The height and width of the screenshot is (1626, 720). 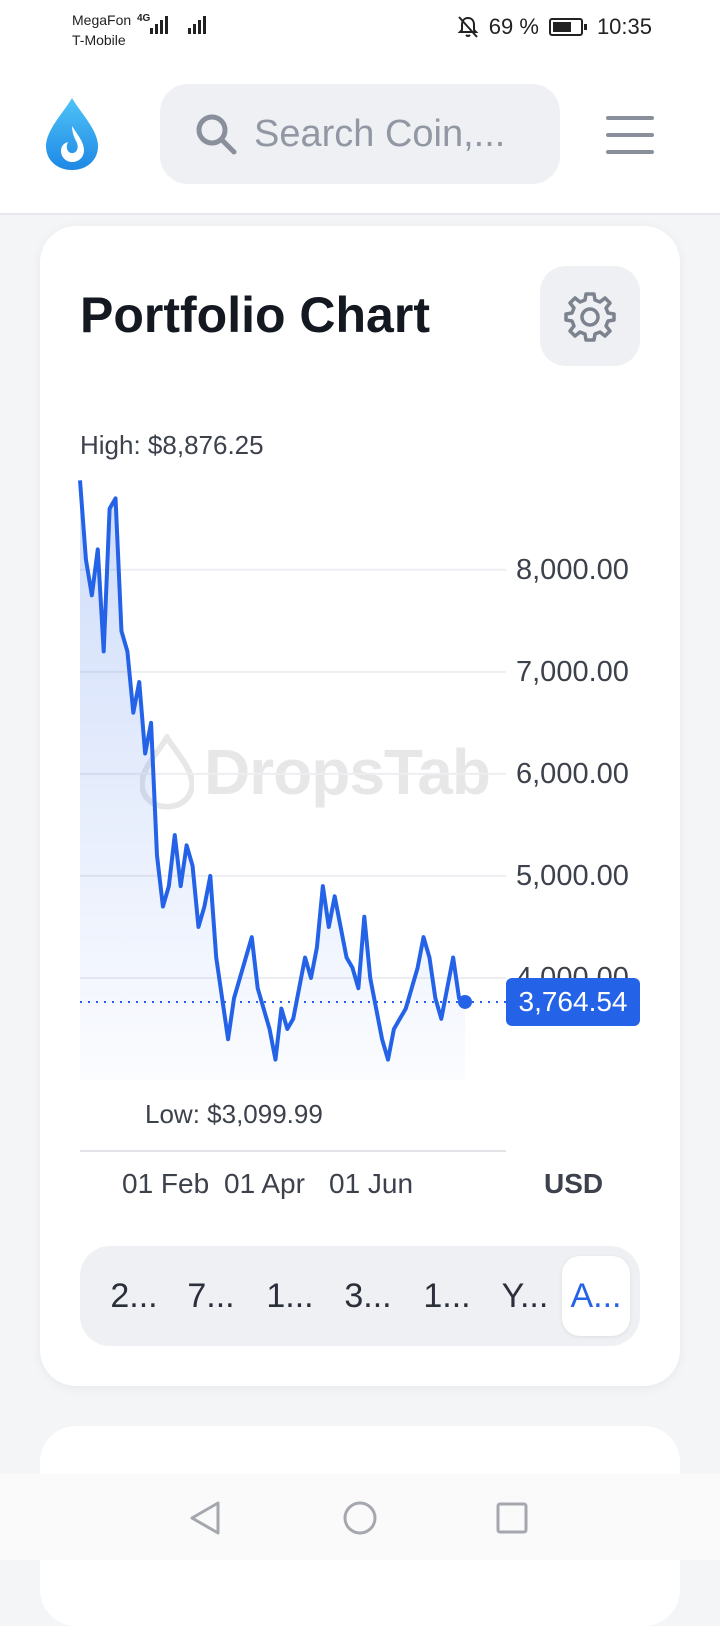 I want to click on watermark: DropsTab, so click(x=315, y=772).